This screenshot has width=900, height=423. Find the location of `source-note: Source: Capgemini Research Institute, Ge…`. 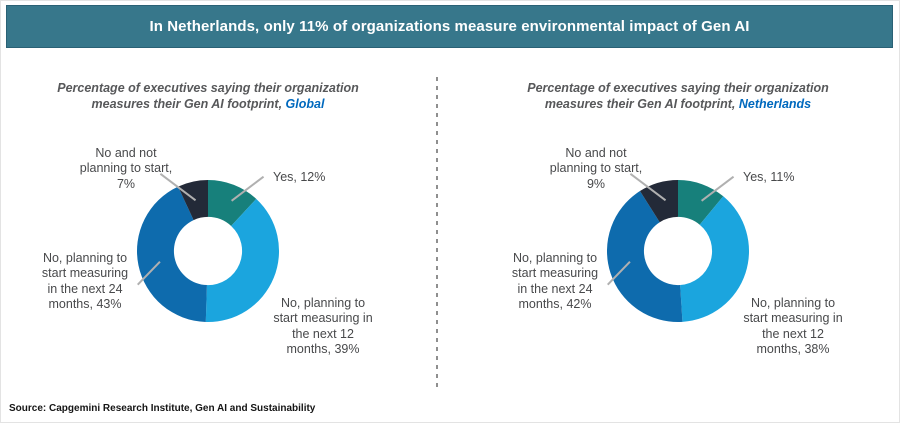

source-note: Source: Capgemini Research Institute, Ge… is located at coordinates (162, 408).